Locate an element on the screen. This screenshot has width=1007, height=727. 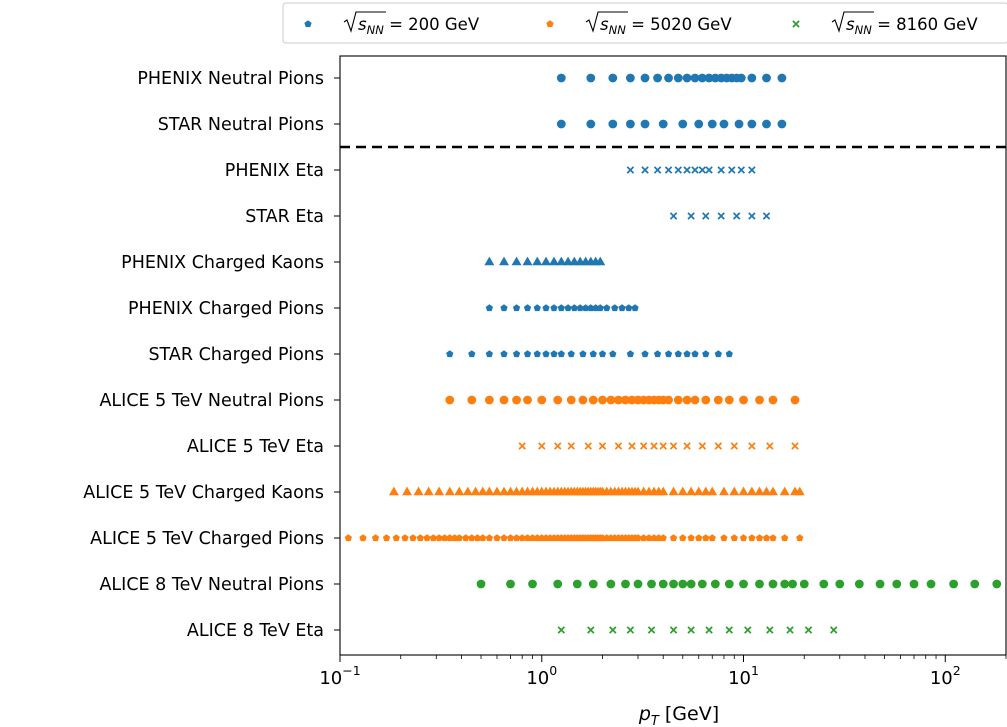
legend-label: sNN = 5020 GeV is located at coordinates (666, 26).